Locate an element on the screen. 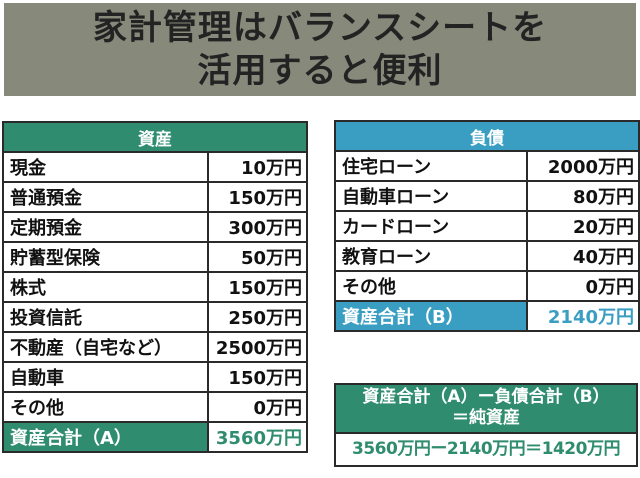  asset-value: 2500万円 is located at coordinates (257, 347).